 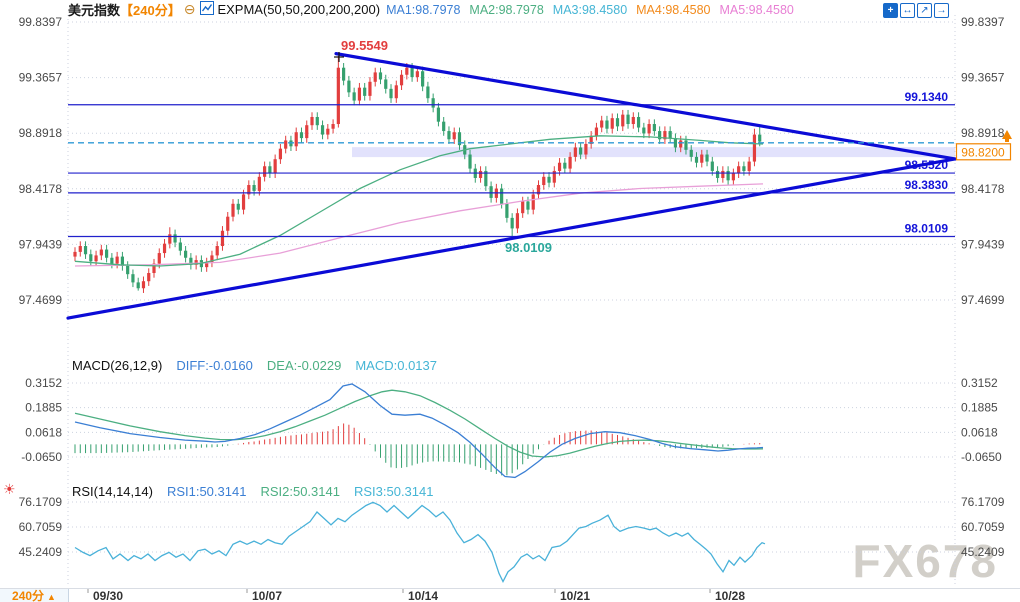 What do you see at coordinates (41, 300) in the screenshot?
I see `y-axis-label-left: 97.4699` at bounding box center [41, 300].